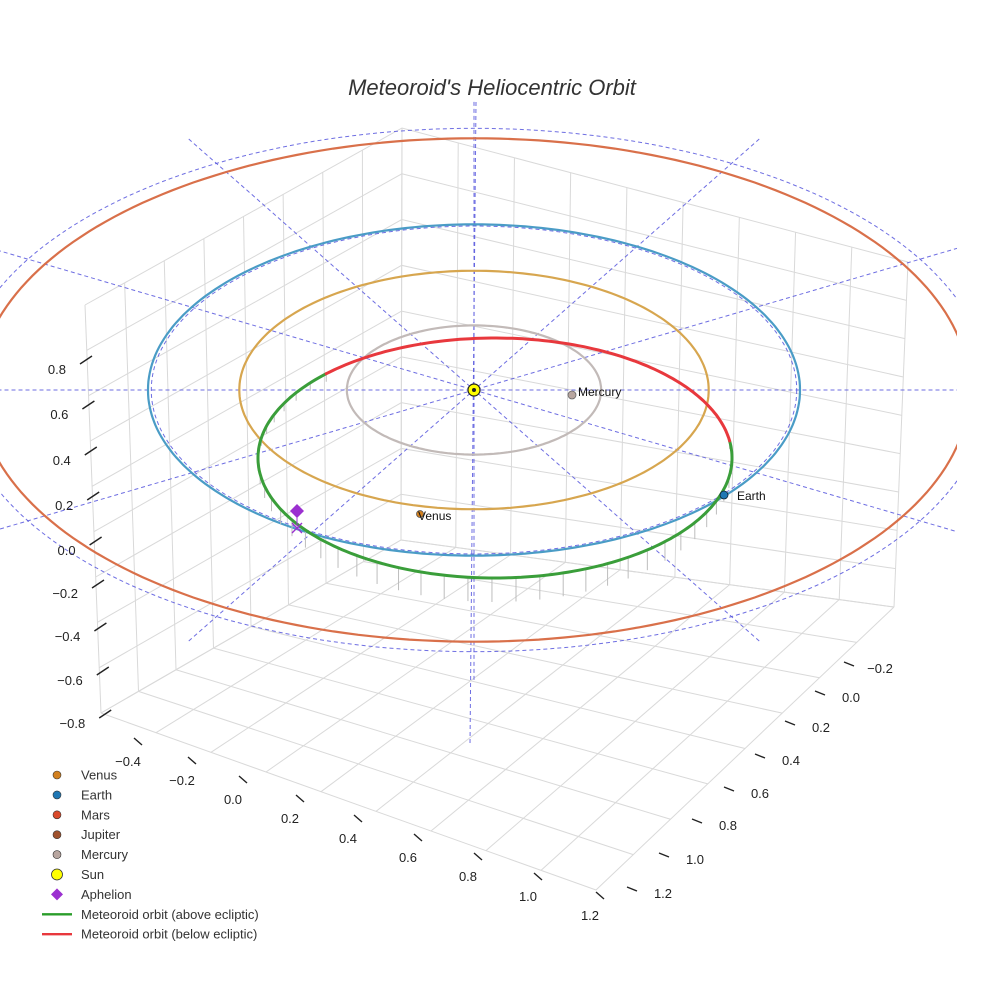 The image size is (984, 984). What do you see at coordinates (128, 761) in the screenshot?
I see `x-tick-label: −0.4` at bounding box center [128, 761].